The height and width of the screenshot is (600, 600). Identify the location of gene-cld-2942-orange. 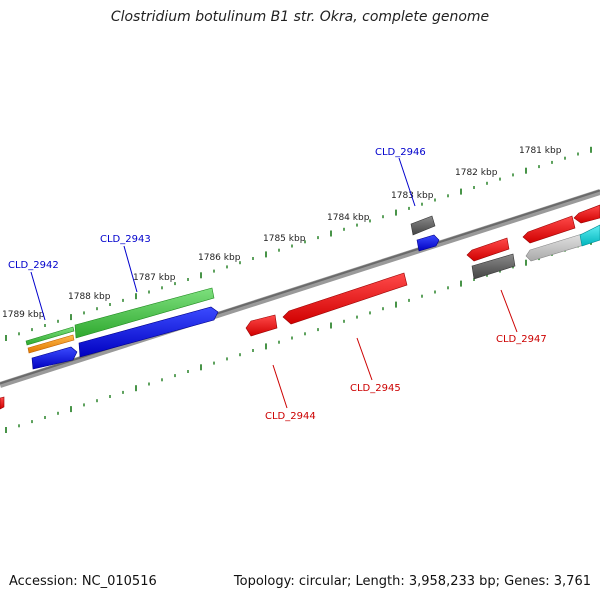
(51, 344).